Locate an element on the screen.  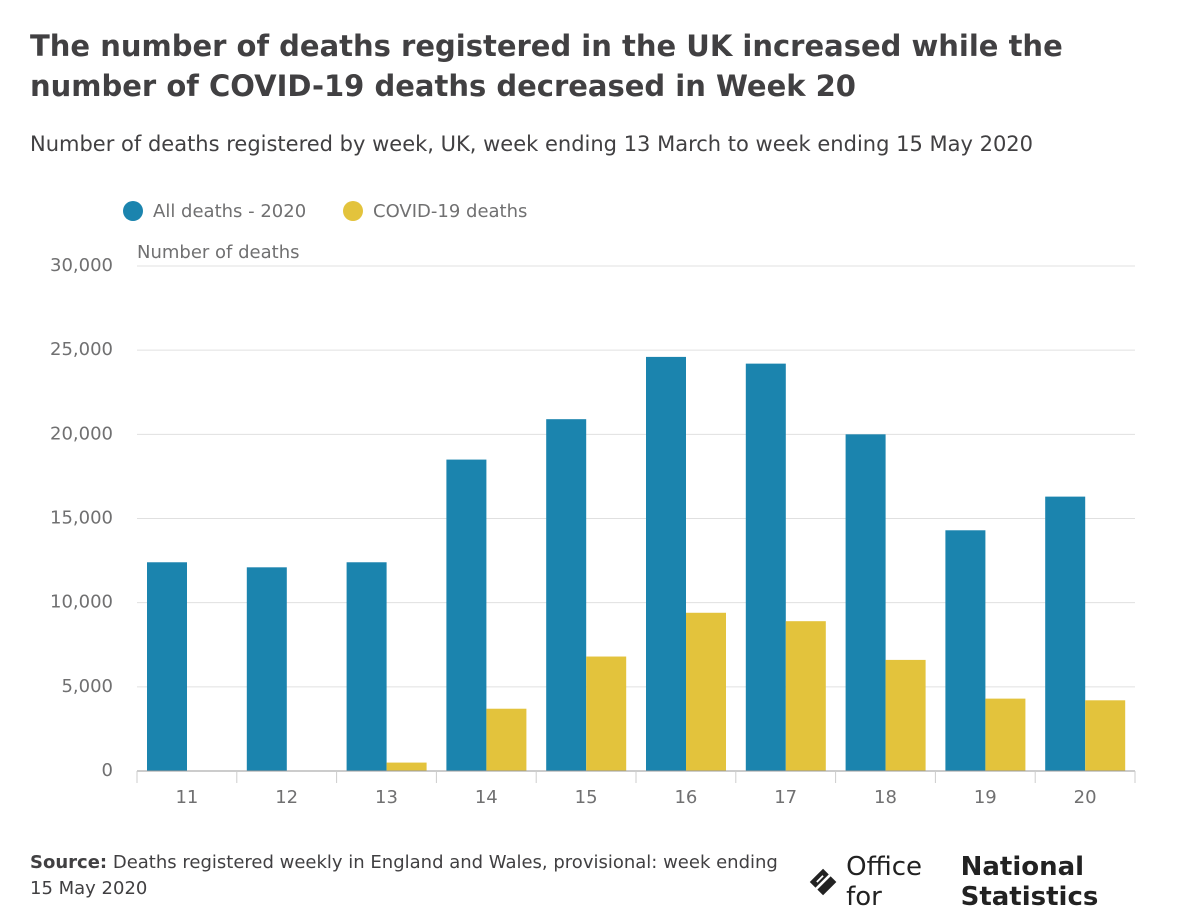
x-tick-label: 13 is located at coordinates (386, 797).